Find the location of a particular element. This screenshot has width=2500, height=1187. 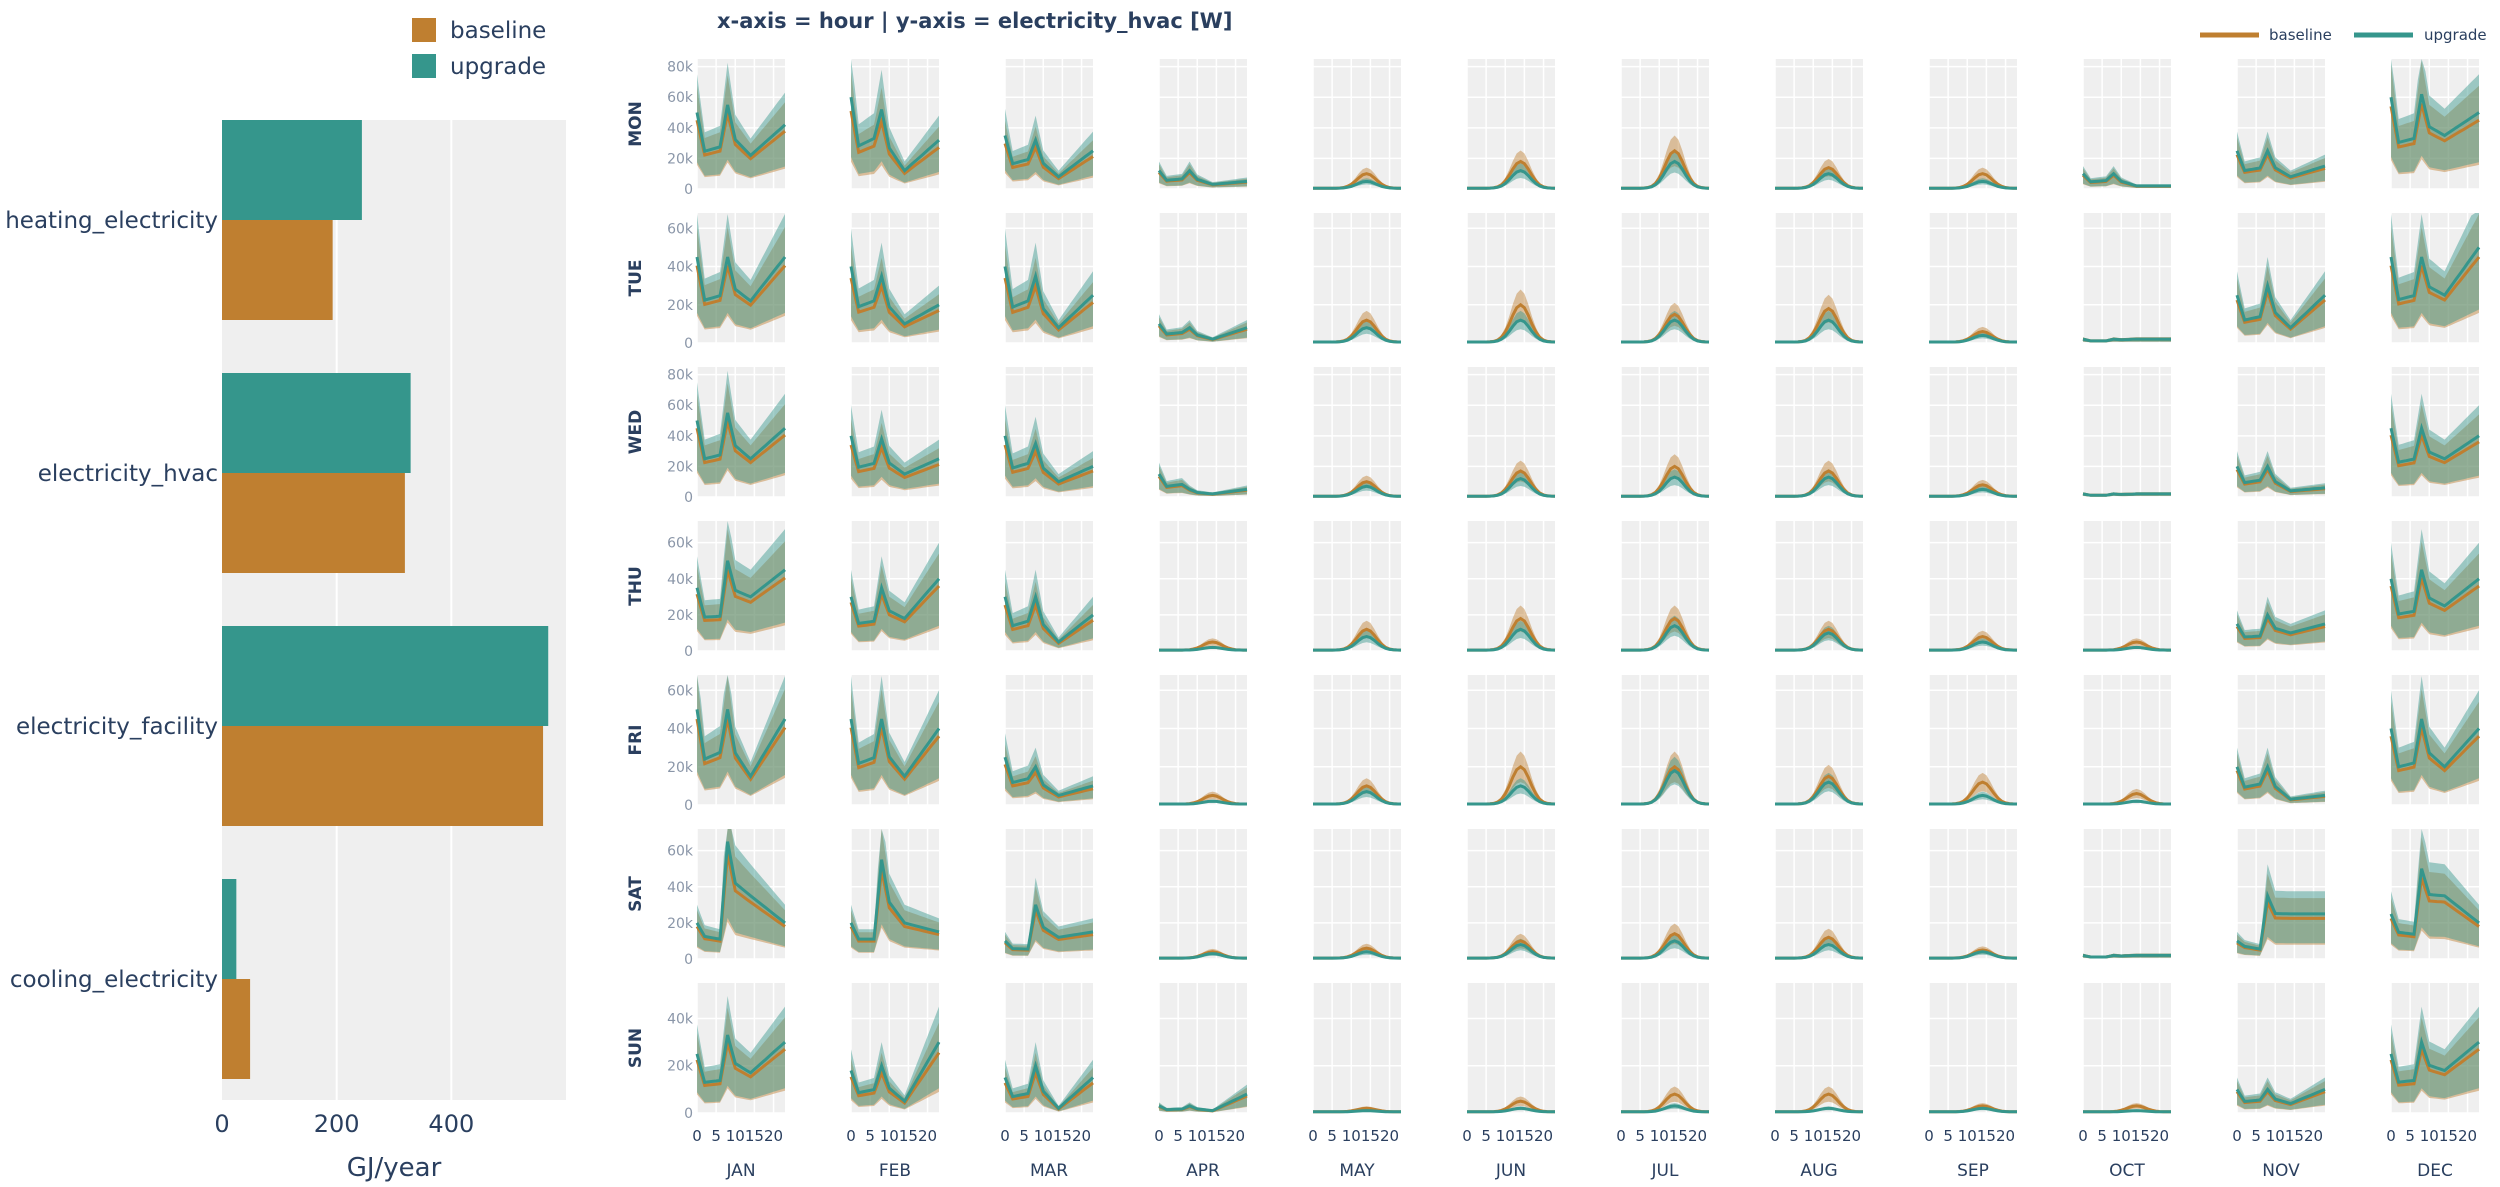

panel-tue-aug is located at coordinates (1819, 278).